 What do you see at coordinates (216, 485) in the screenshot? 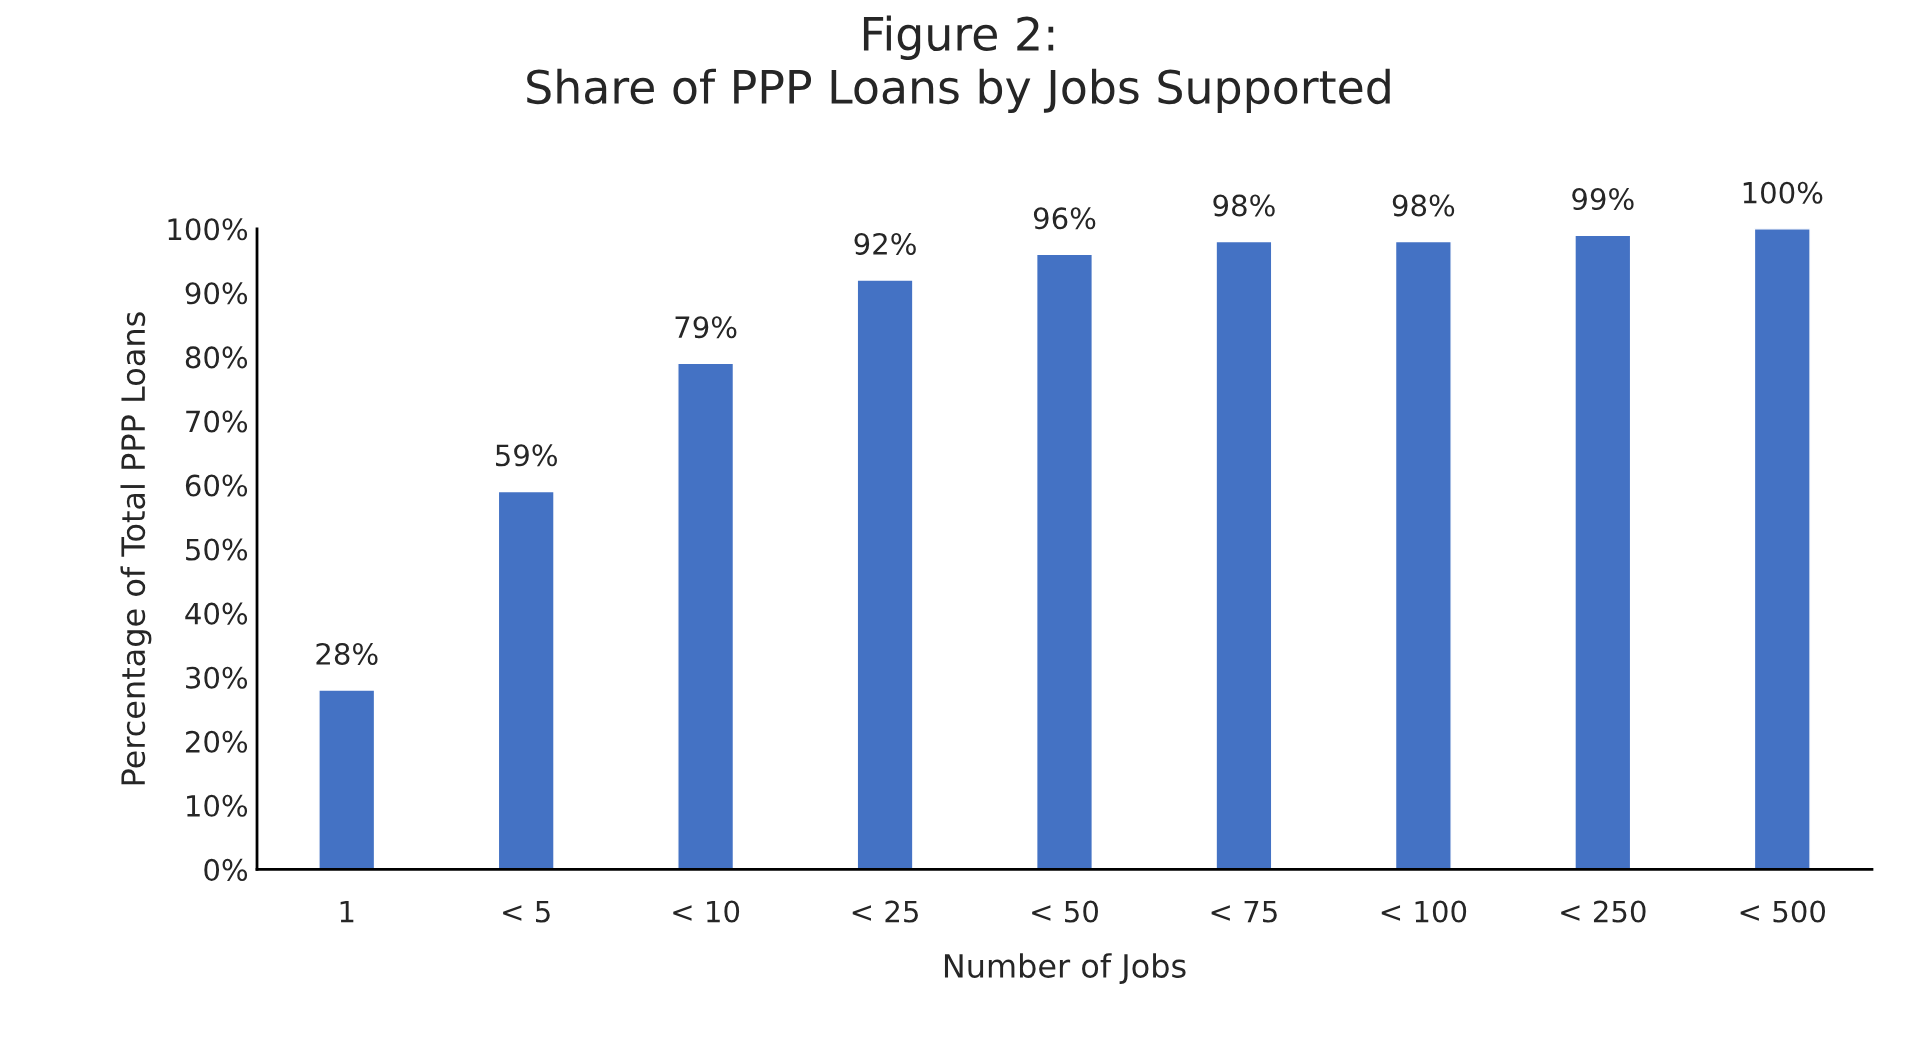
I see `y-tick-label: 60%` at bounding box center [216, 485].